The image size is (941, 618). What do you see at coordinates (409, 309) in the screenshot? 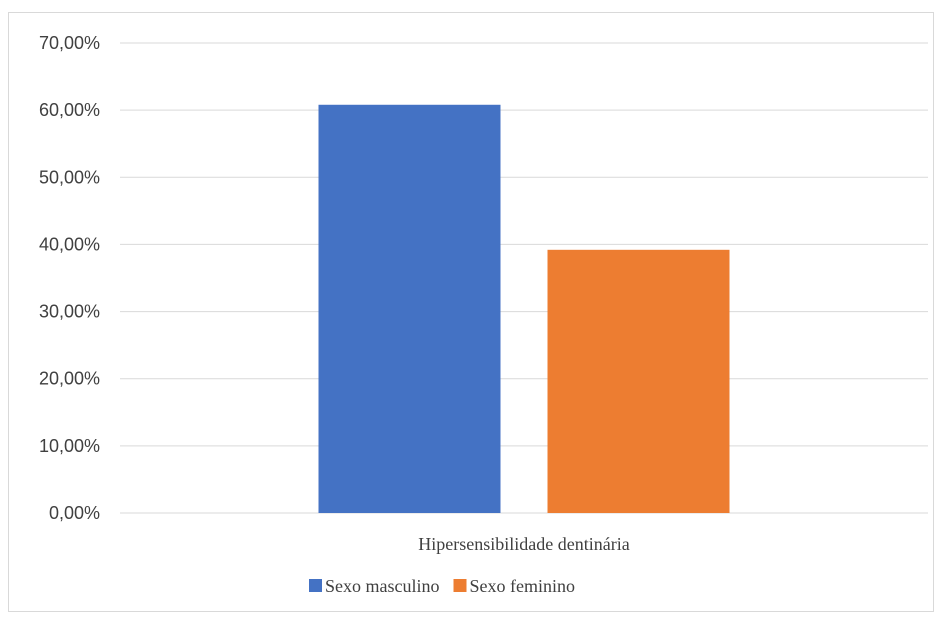
I see `bar-sexo-masculino` at bounding box center [409, 309].